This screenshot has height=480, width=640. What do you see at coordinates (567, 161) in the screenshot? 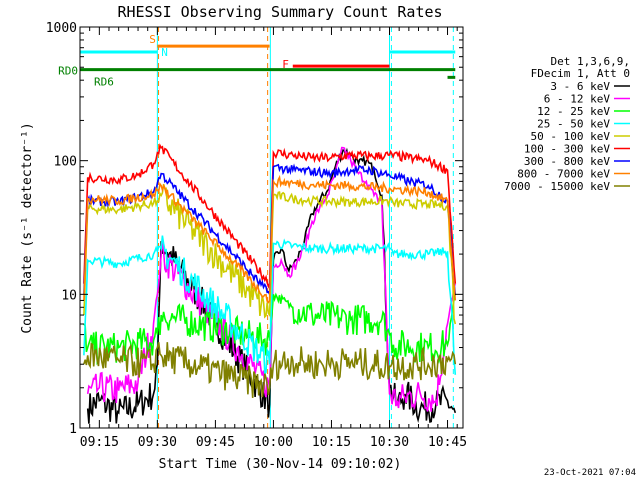
I see `legend-label: 300 - 800 keV` at bounding box center [567, 161].